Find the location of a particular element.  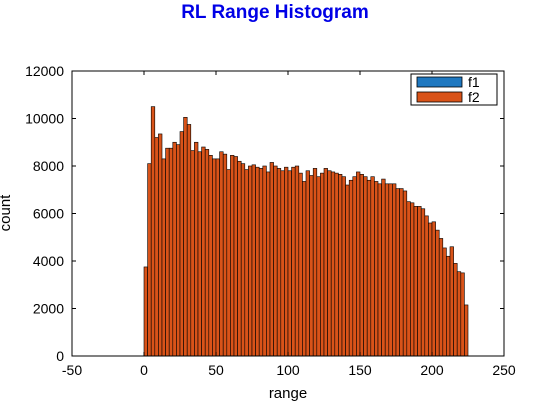

legend-label-f1: f1 is located at coordinates (474, 82).